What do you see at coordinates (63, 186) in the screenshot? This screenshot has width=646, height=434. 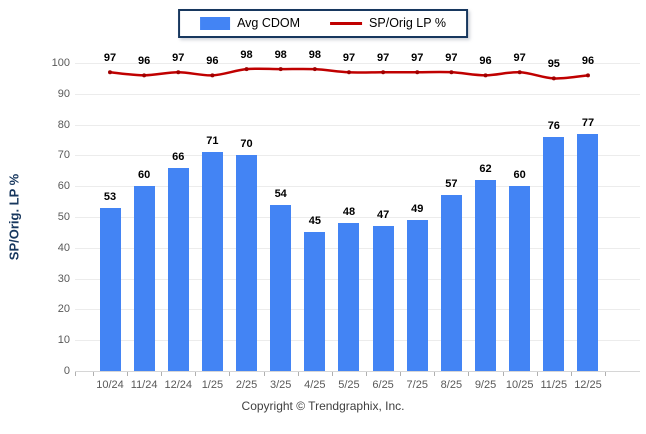 I see `y-tick-label: 60` at bounding box center [63, 186].